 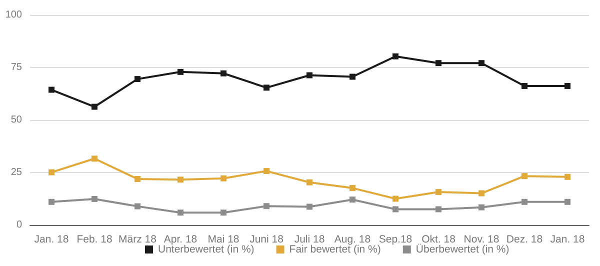 I want to click on x-tick-label: Apr. 18, so click(x=181, y=240).